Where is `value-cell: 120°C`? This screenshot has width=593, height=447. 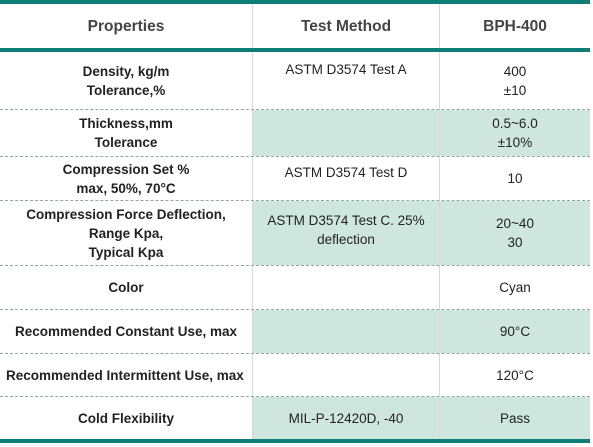 value-cell: 120°C is located at coordinates (515, 375).